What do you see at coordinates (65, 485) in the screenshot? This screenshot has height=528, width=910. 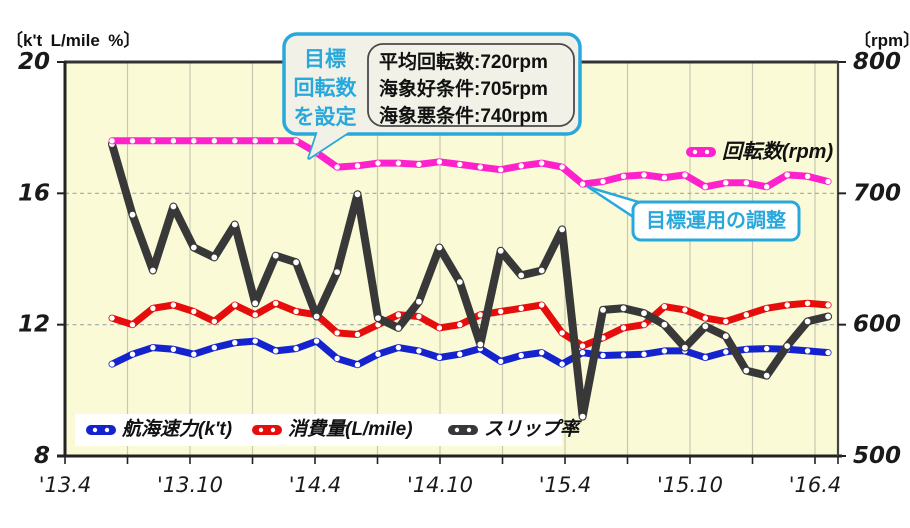 I see `x-axis-label: '13.4` at bounding box center [65, 485].